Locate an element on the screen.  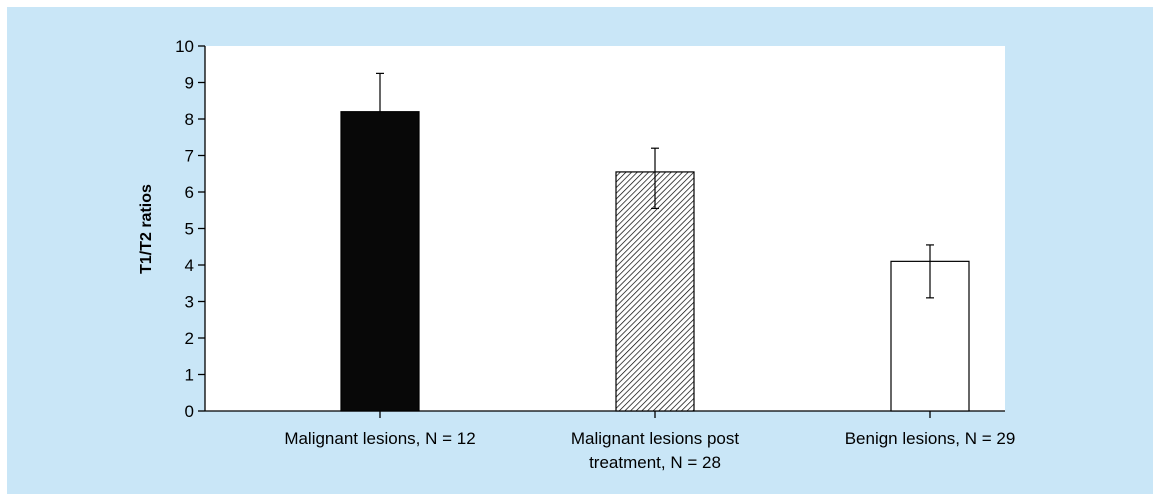
y-tick-label-3: 3 is located at coordinates (189, 302).